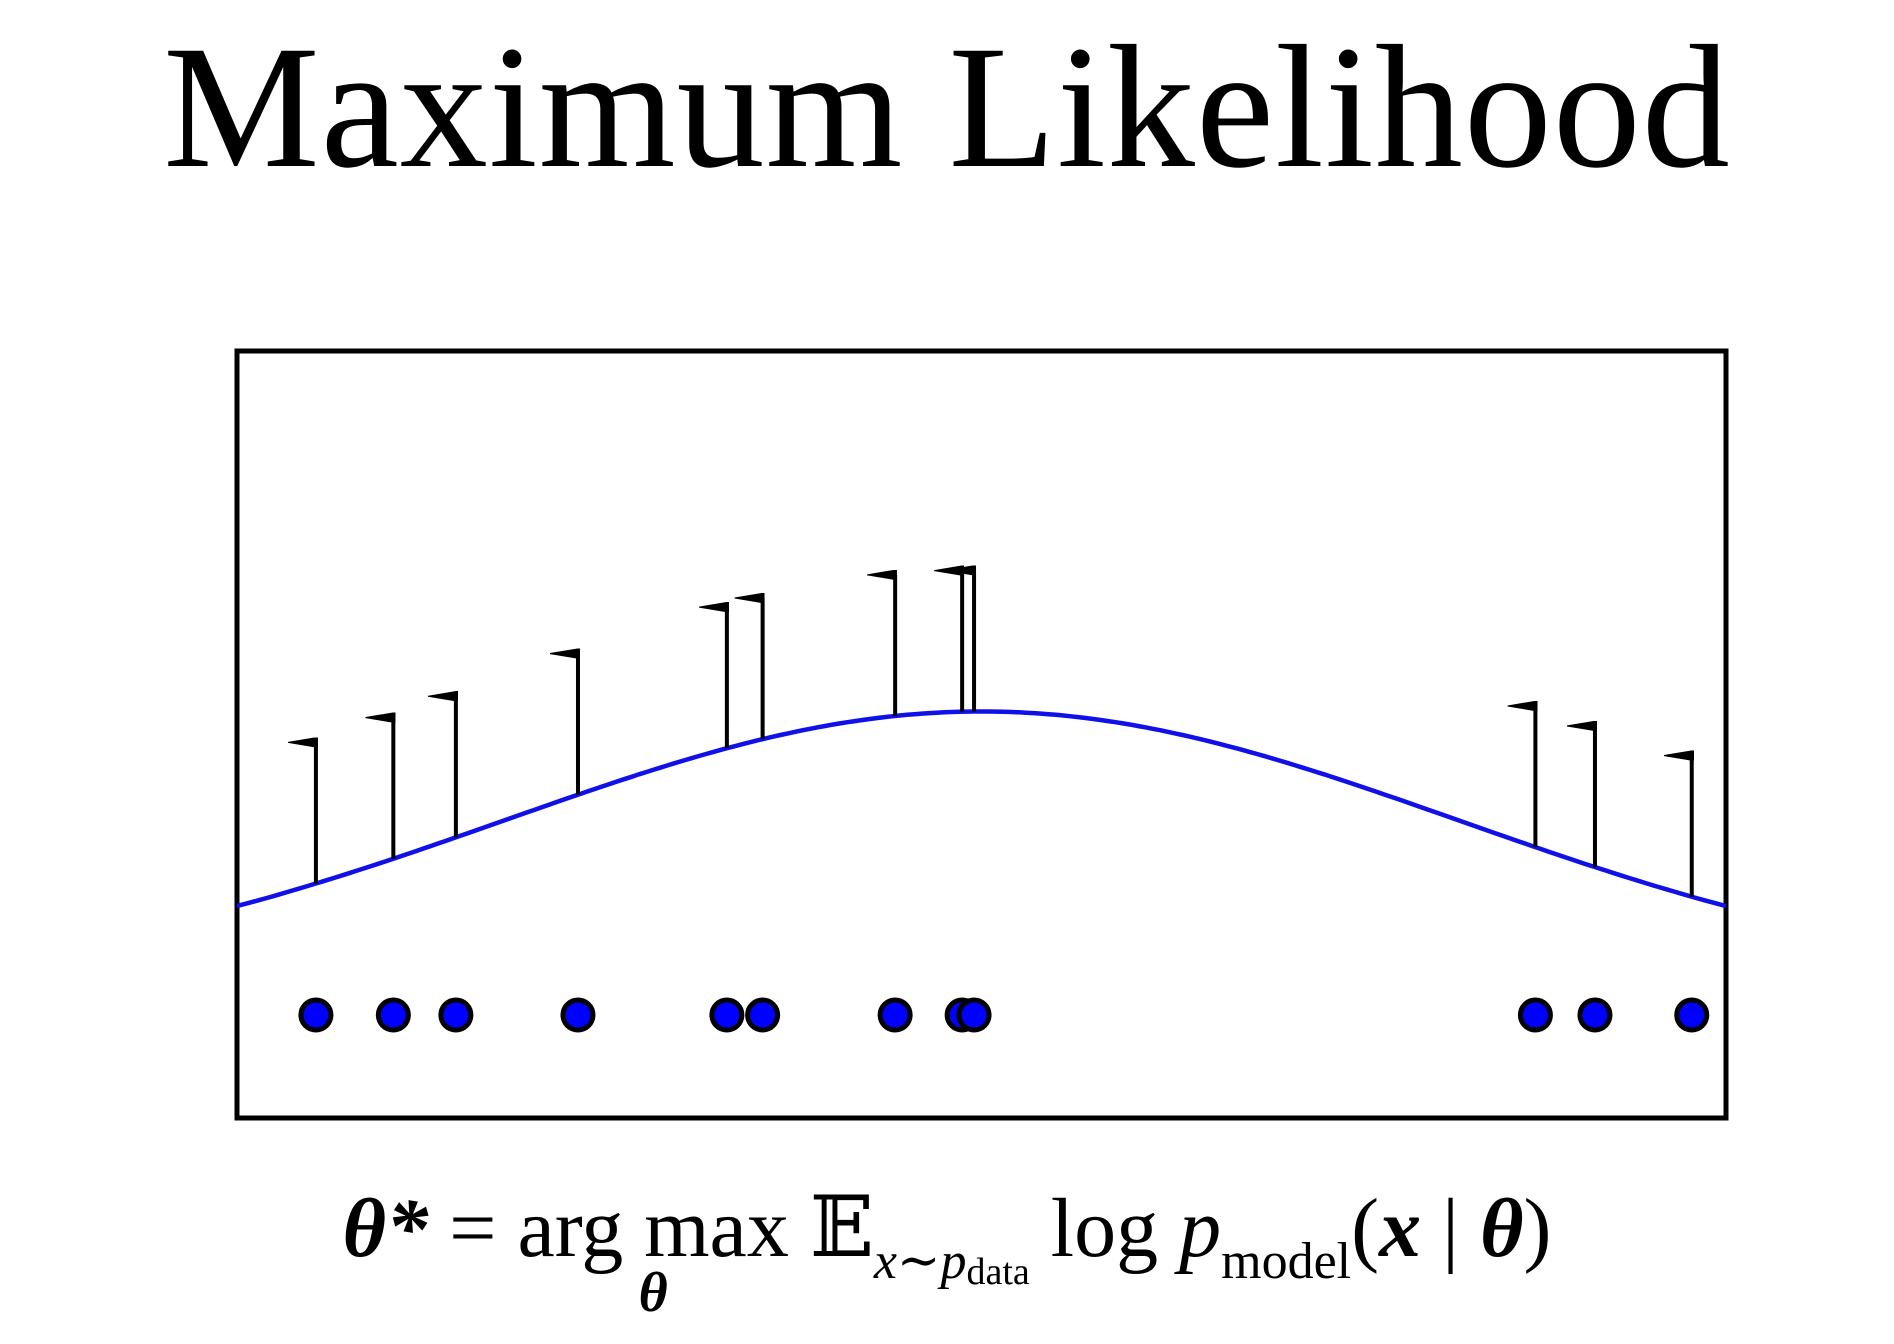 This screenshot has height=1344, width=1894. Describe the element at coordinates (1200, 1228) in the screenshot. I see `p-model: p` at that location.